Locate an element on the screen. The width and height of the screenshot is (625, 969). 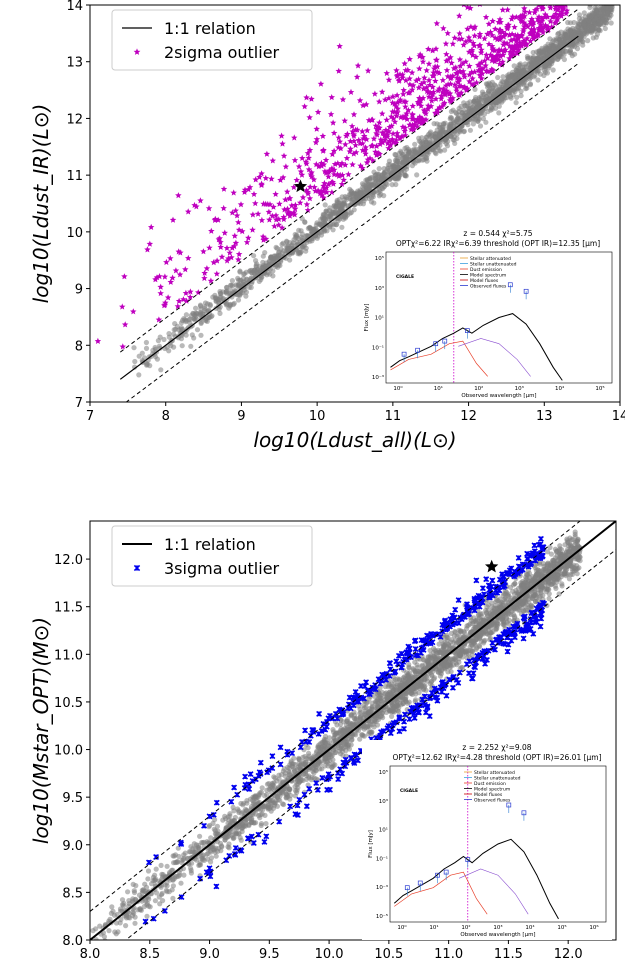
highlight-star is located at coordinates (300, 186).